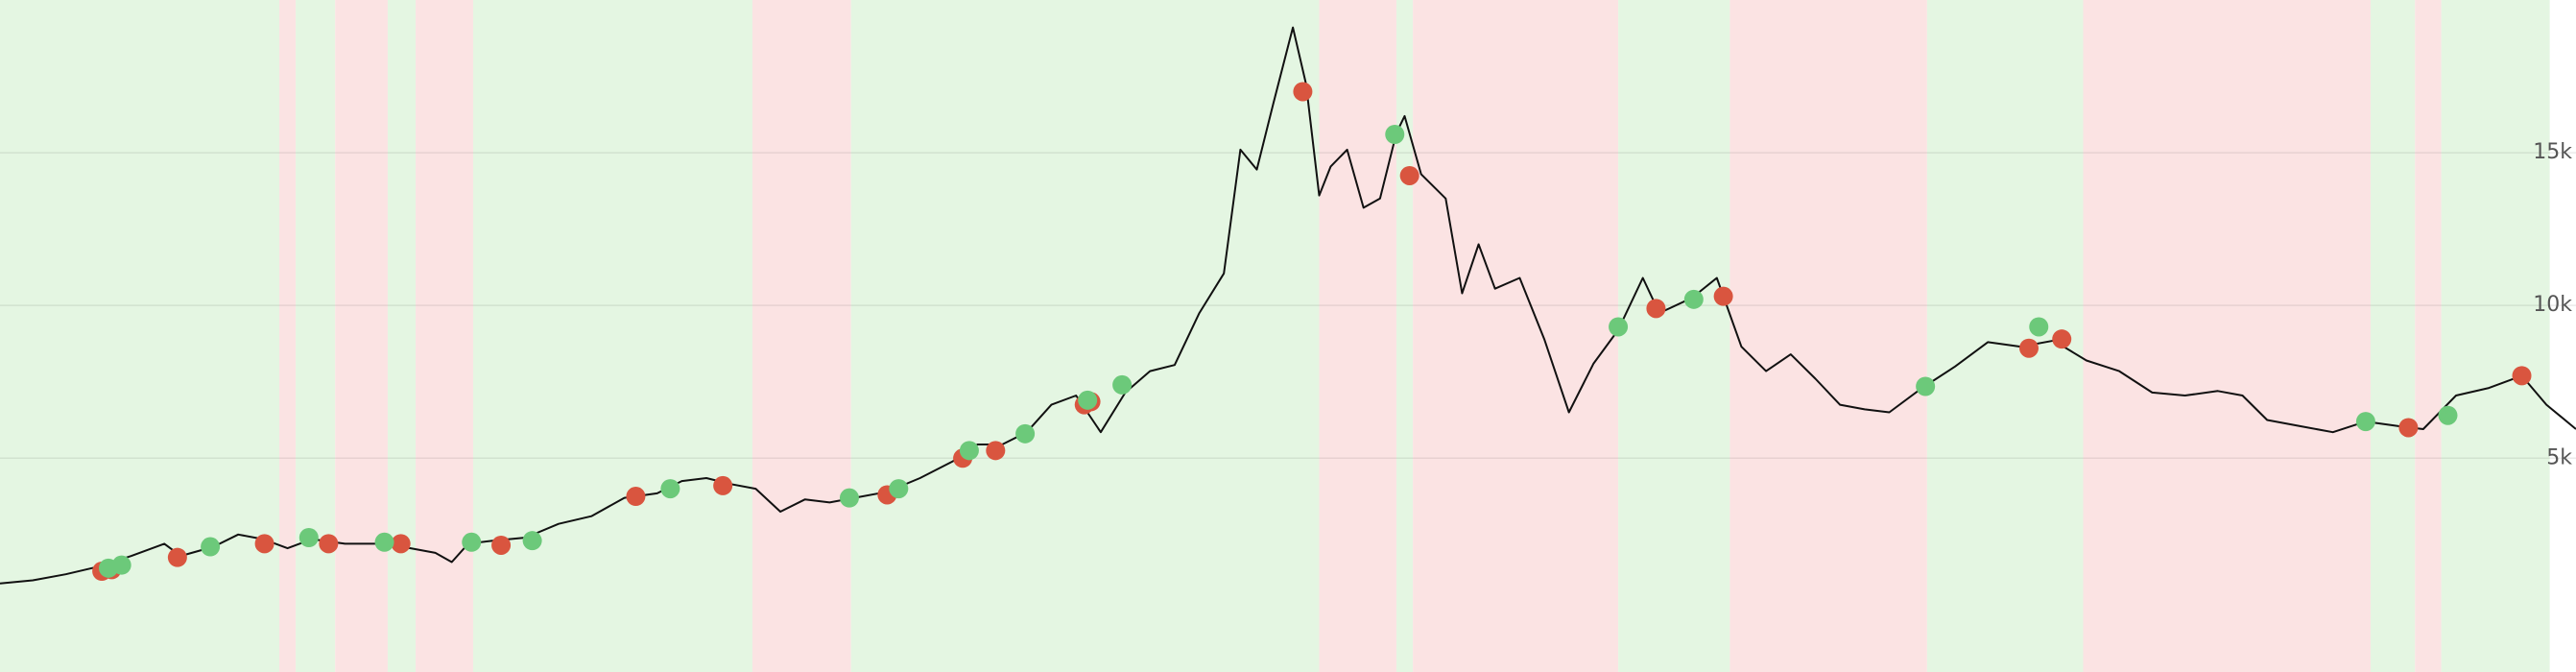  What do you see at coordinates (2552, 305) in the screenshot?
I see `y-tick-label: 10k` at bounding box center [2552, 305].